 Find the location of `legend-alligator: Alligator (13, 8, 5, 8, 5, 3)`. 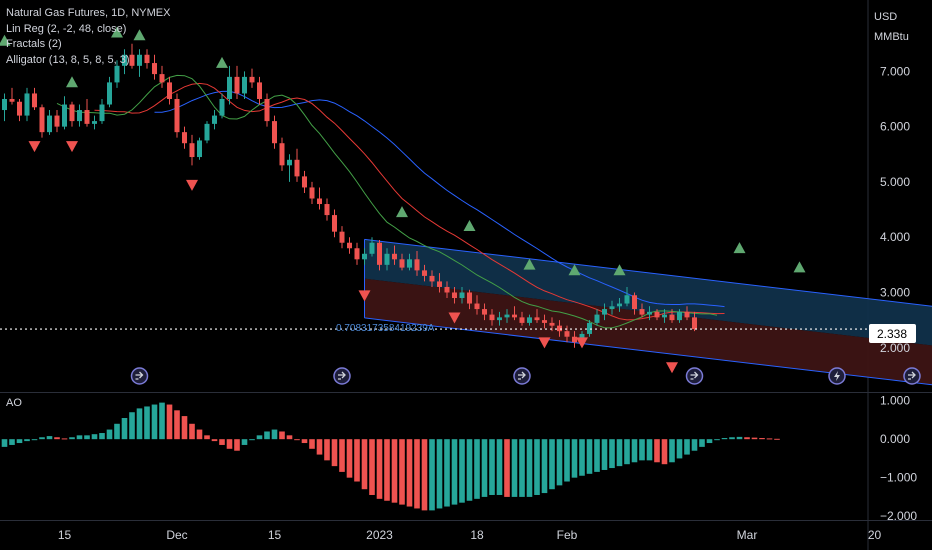

legend-alligator: Alligator (13, 8, 5, 8, 5, 3) is located at coordinates (68, 59).